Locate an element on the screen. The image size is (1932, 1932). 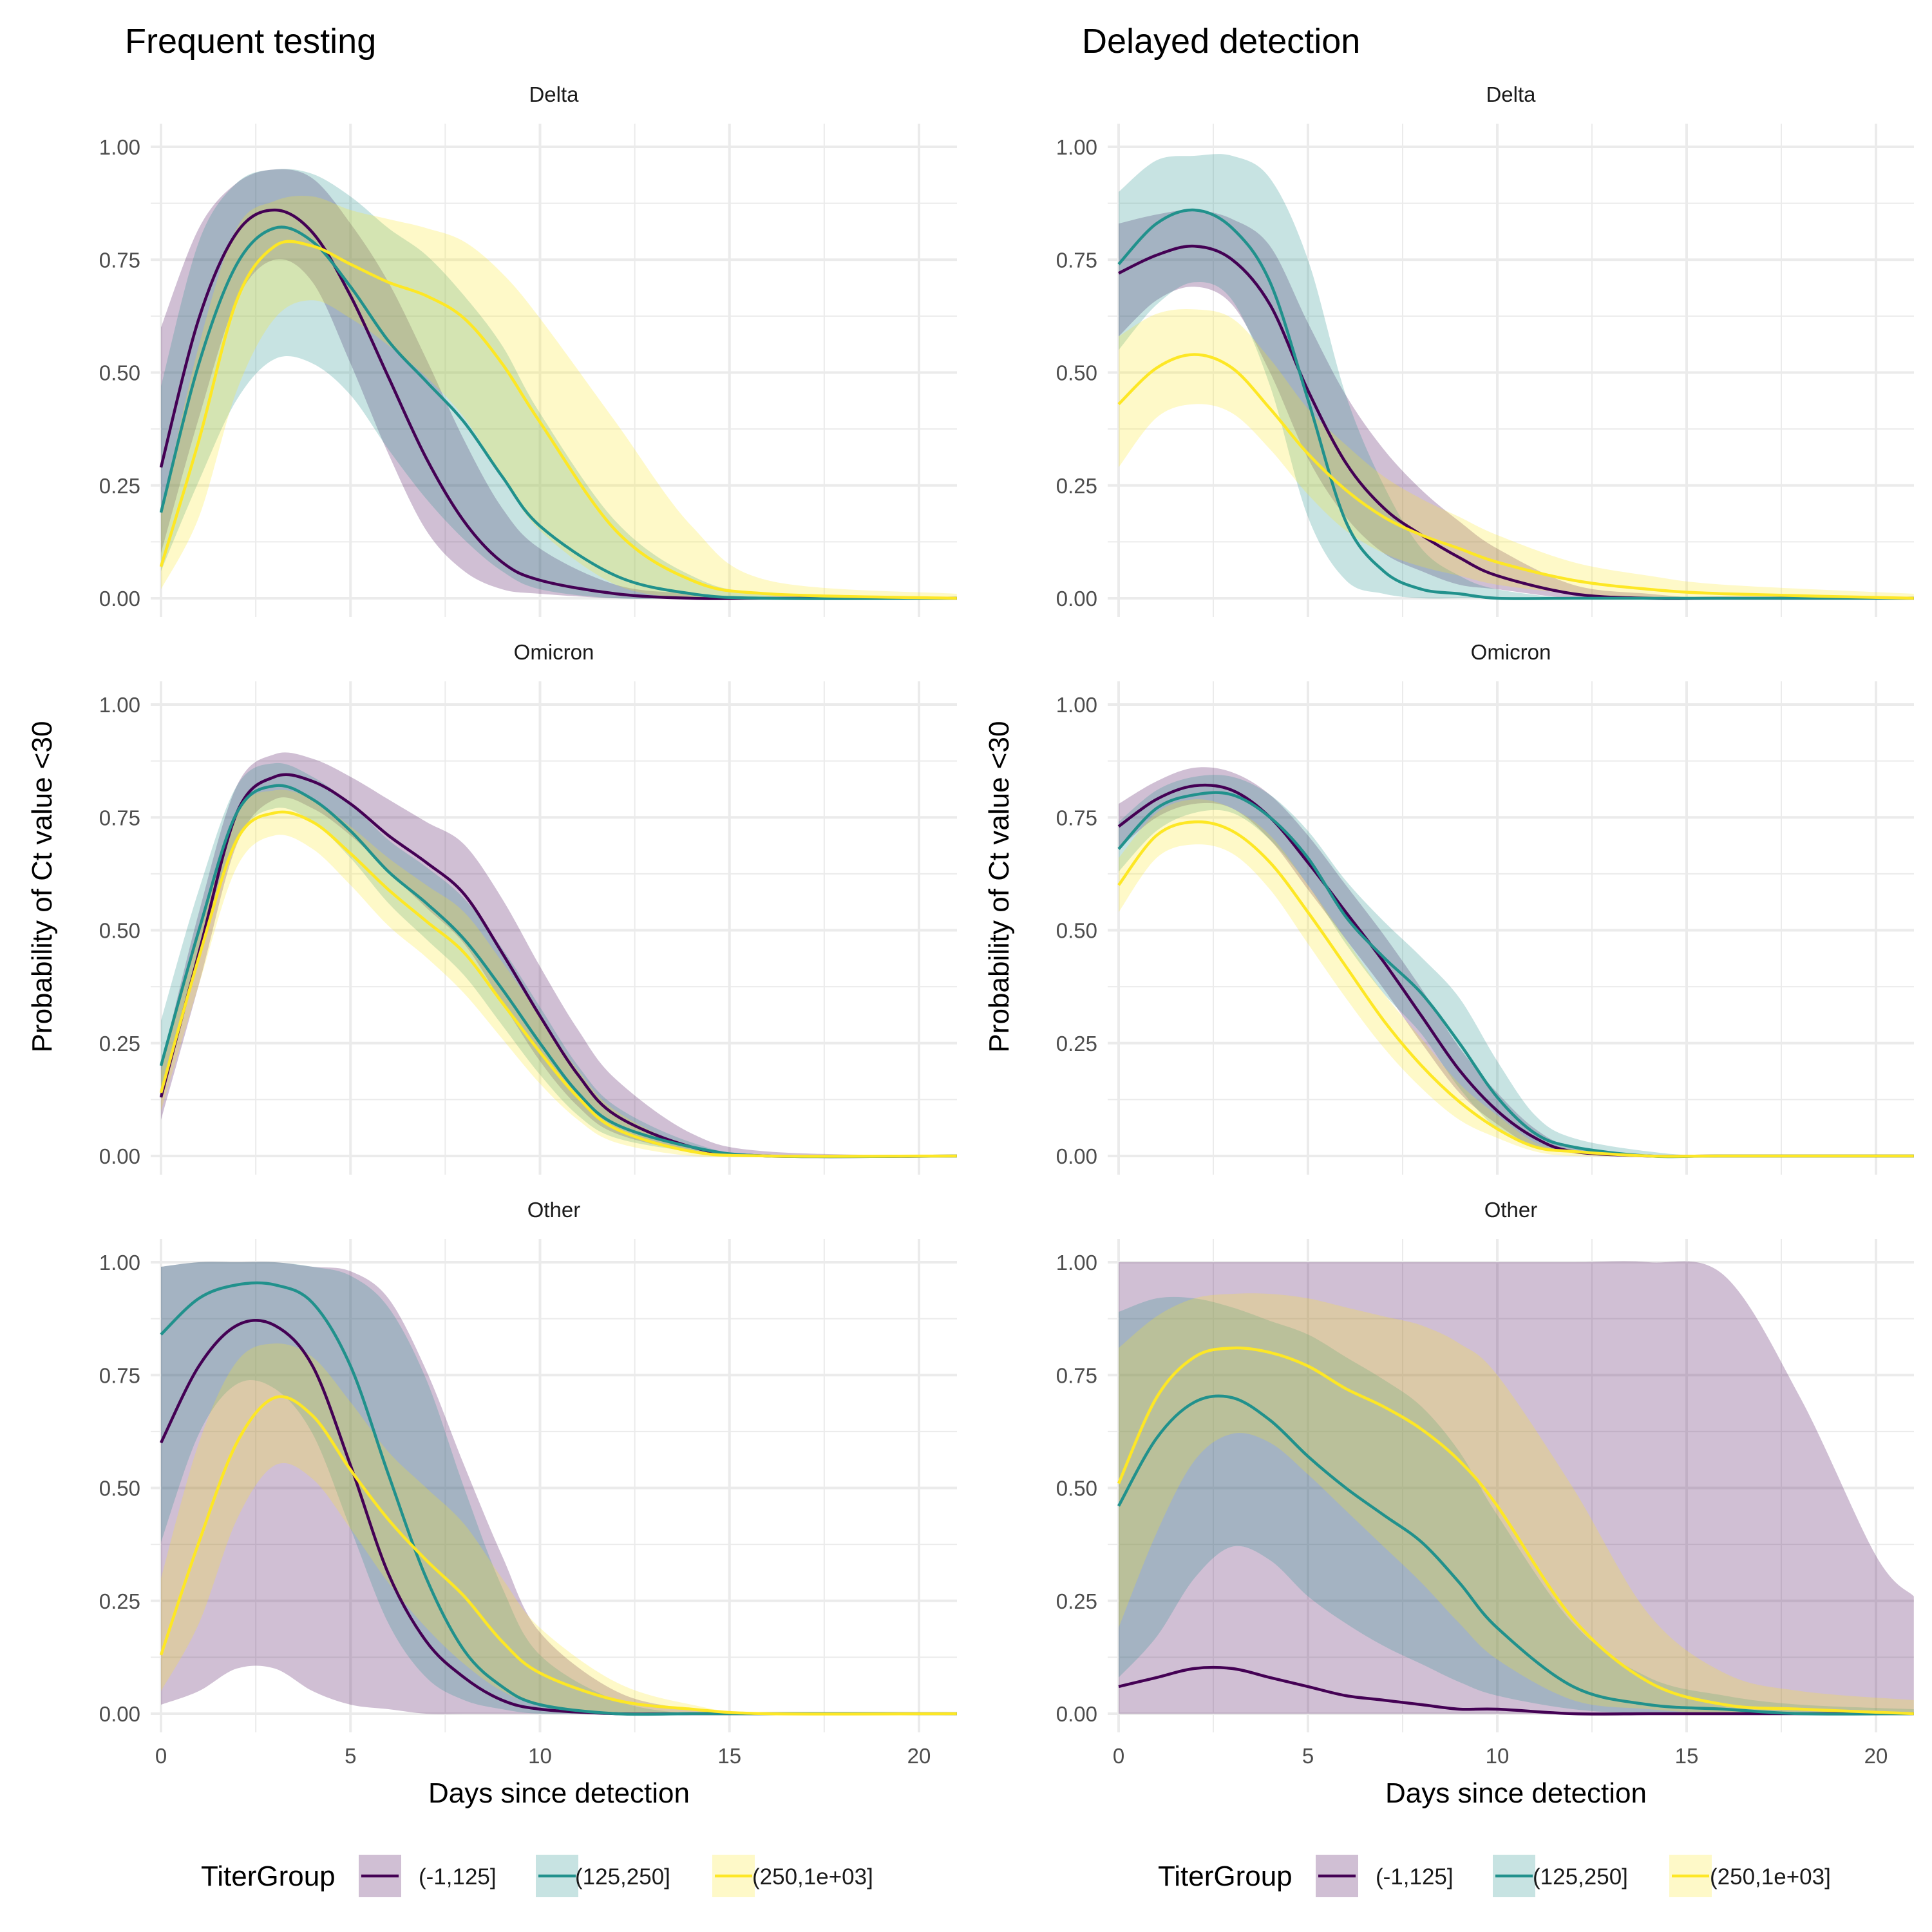
chart-title: Frequent testing is located at coordinates (250, 42).